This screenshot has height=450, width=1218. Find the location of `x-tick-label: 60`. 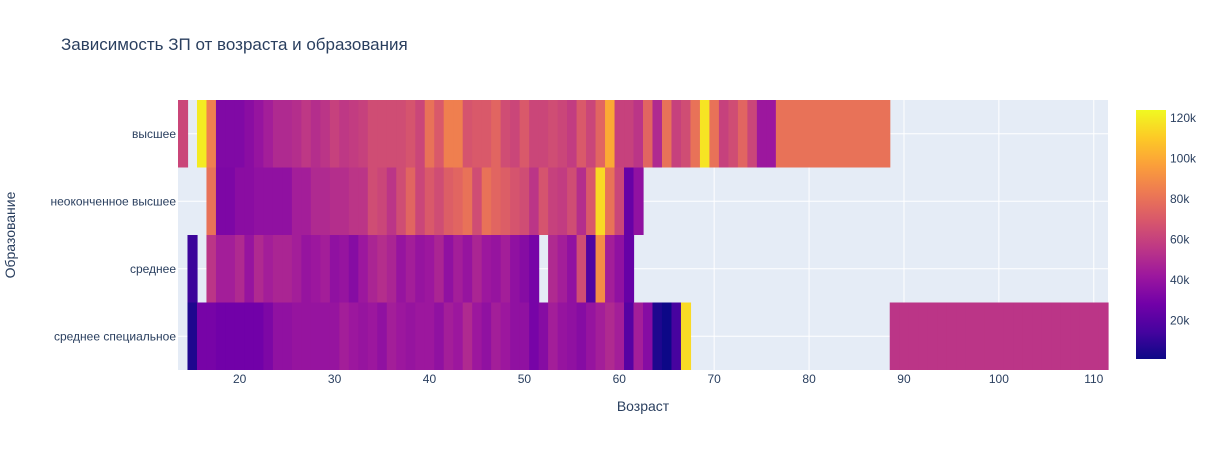

x-tick-label: 60 is located at coordinates (620, 379).